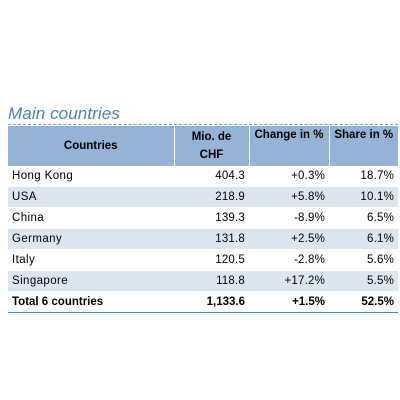 The height and width of the screenshot is (400, 400). What do you see at coordinates (91, 176) in the screenshot?
I see `cell-country: Hong Kong` at bounding box center [91, 176].